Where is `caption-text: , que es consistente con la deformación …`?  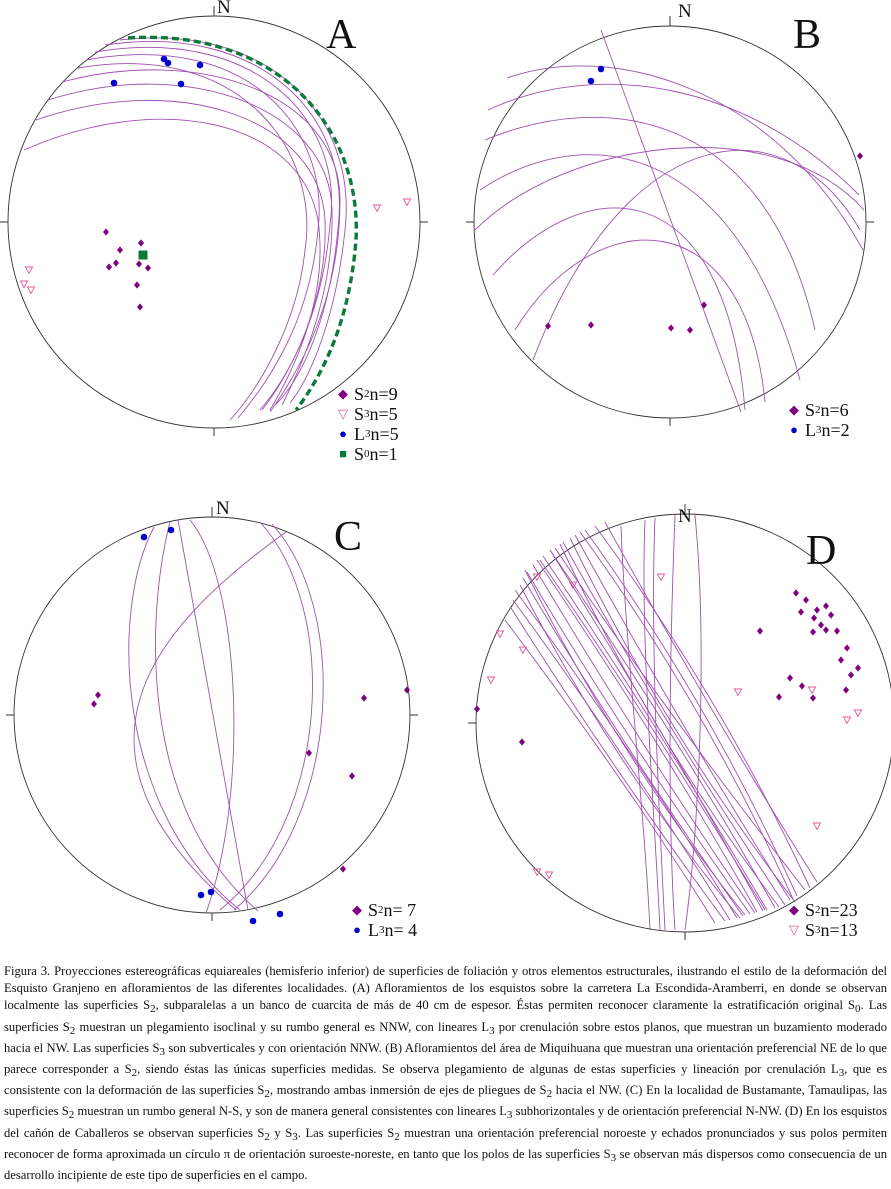 caption-text: , que es consistente con la deformación … is located at coordinates (445, 1080).